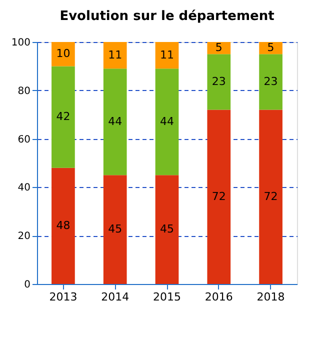 The image size is (320, 350). What do you see at coordinates (27, 285) in the screenshot?
I see `y-tick-label: 0` at bounding box center [27, 285].